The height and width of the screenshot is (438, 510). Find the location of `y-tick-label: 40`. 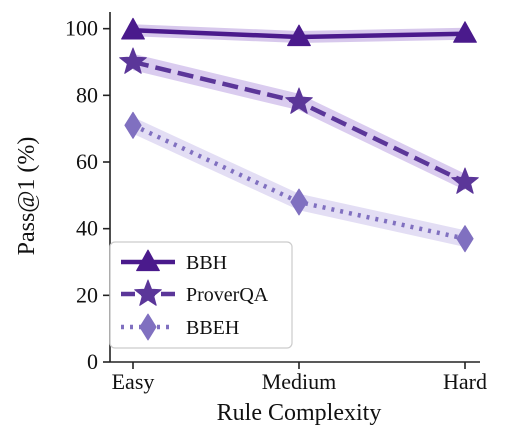

y-tick-label: 40 is located at coordinates (87, 228).